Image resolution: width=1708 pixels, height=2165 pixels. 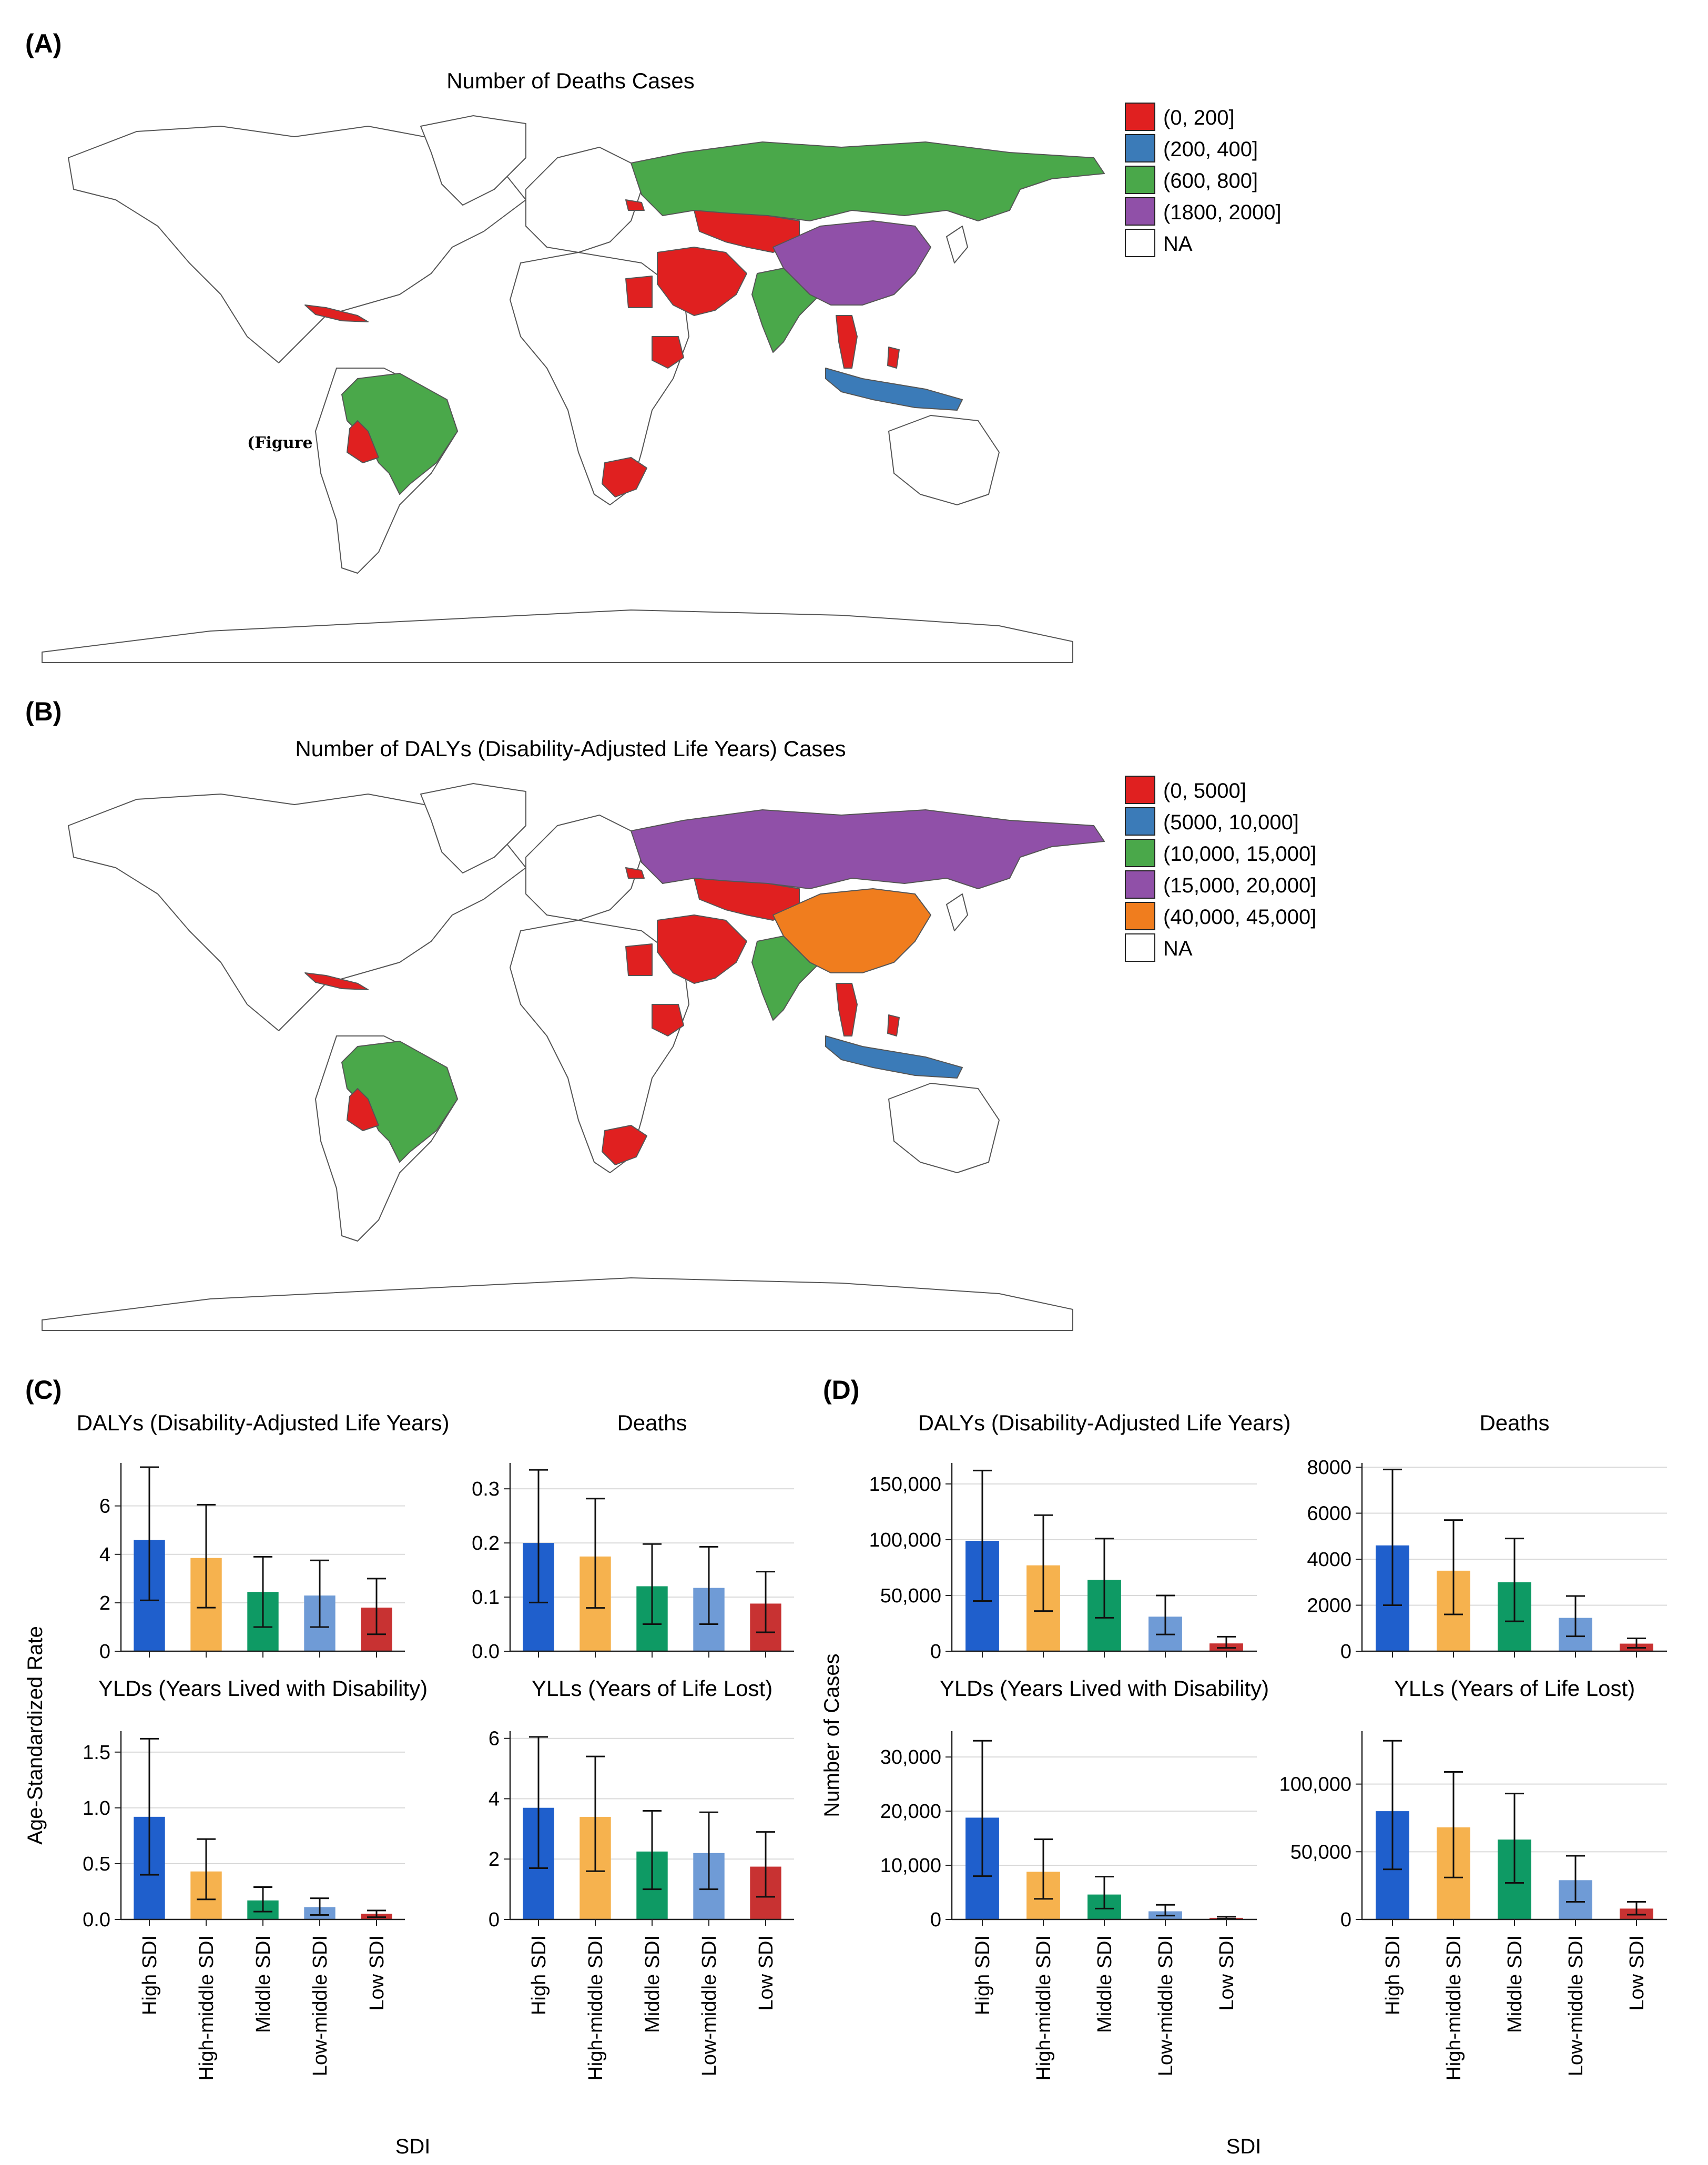 What do you see at coordinates (1514, 1688) in the screenshot?
I see `subplot-title: YLLs (Years of Life Lost)` at bounding box center [1514, 1688].